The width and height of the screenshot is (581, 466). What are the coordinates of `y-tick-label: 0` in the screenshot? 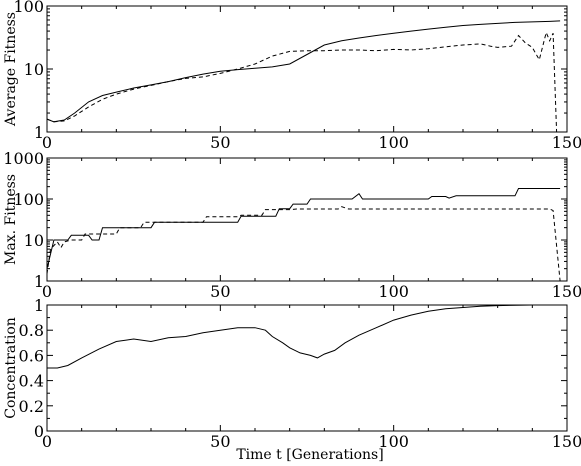 It's located at (39, 431).